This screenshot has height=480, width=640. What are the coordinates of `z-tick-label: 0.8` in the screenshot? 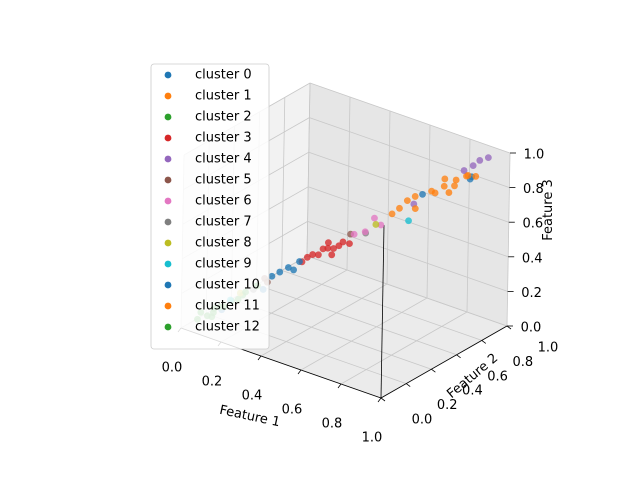 It's located at (533, 189).